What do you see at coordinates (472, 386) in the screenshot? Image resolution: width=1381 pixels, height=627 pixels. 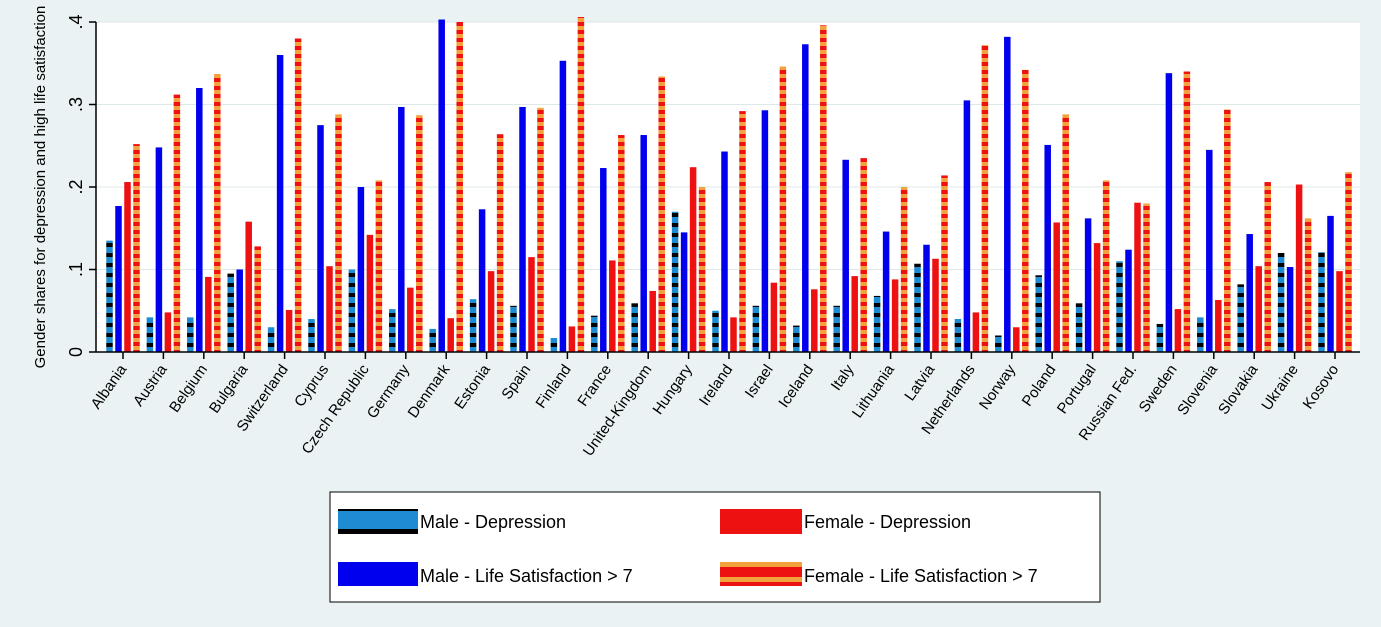 I see `x-tick-label: Estonia` at bounding box center [472, 386].